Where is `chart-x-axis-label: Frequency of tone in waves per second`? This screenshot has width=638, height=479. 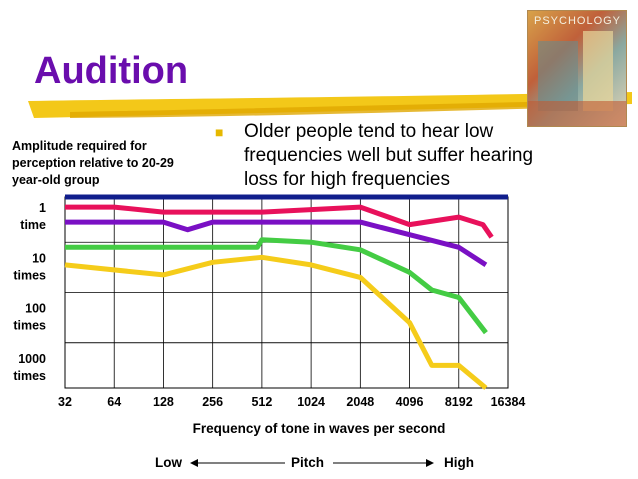 chart-x-axis-label: Frequency of tone in waves per second is located at coordinates (319, 428).